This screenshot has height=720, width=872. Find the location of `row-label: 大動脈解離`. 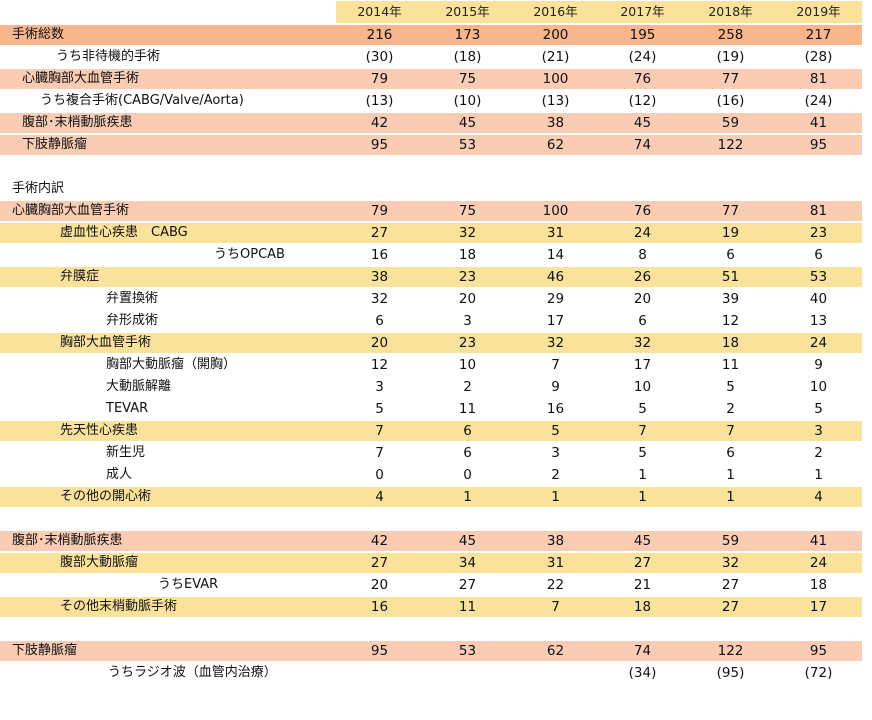

row-label: 大動脈解離 is located at coordinates (139, 386).